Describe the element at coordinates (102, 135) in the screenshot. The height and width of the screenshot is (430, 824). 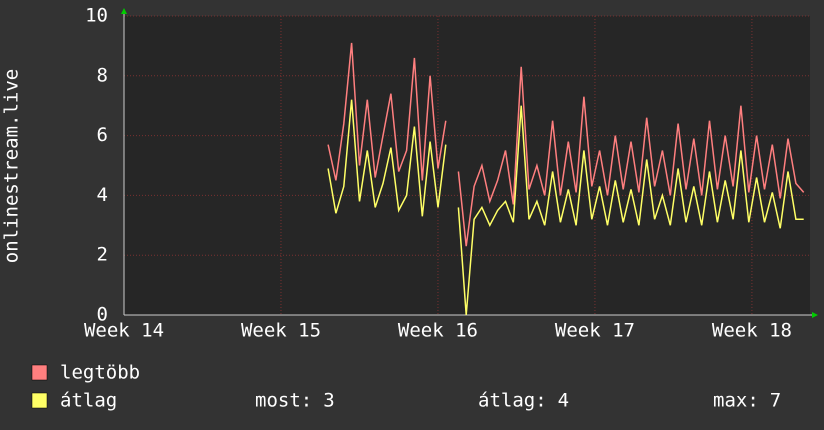
I see `y-tick-label: 6` at that location.